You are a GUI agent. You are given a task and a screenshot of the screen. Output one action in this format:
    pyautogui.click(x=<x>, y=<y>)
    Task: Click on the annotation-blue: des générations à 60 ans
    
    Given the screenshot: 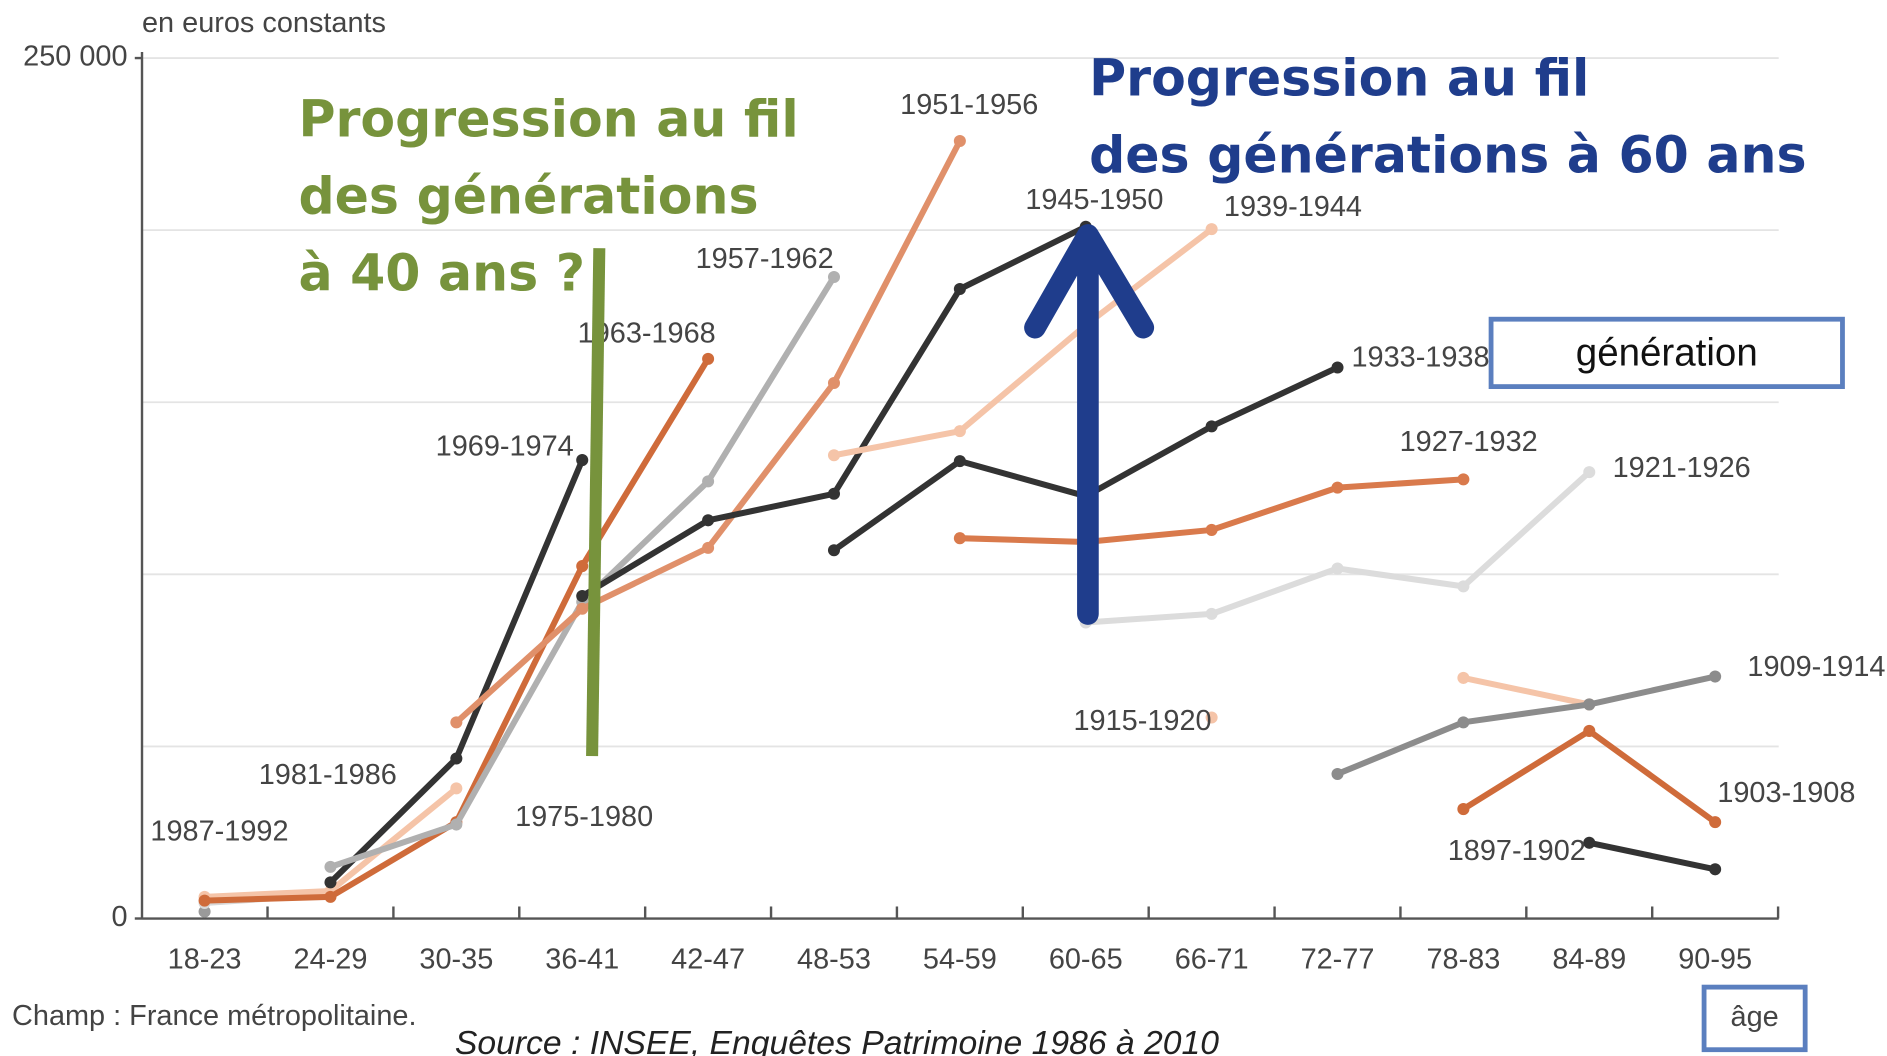 What is the action you would take?
    pyautogui.click(x=1447, y=155)
    